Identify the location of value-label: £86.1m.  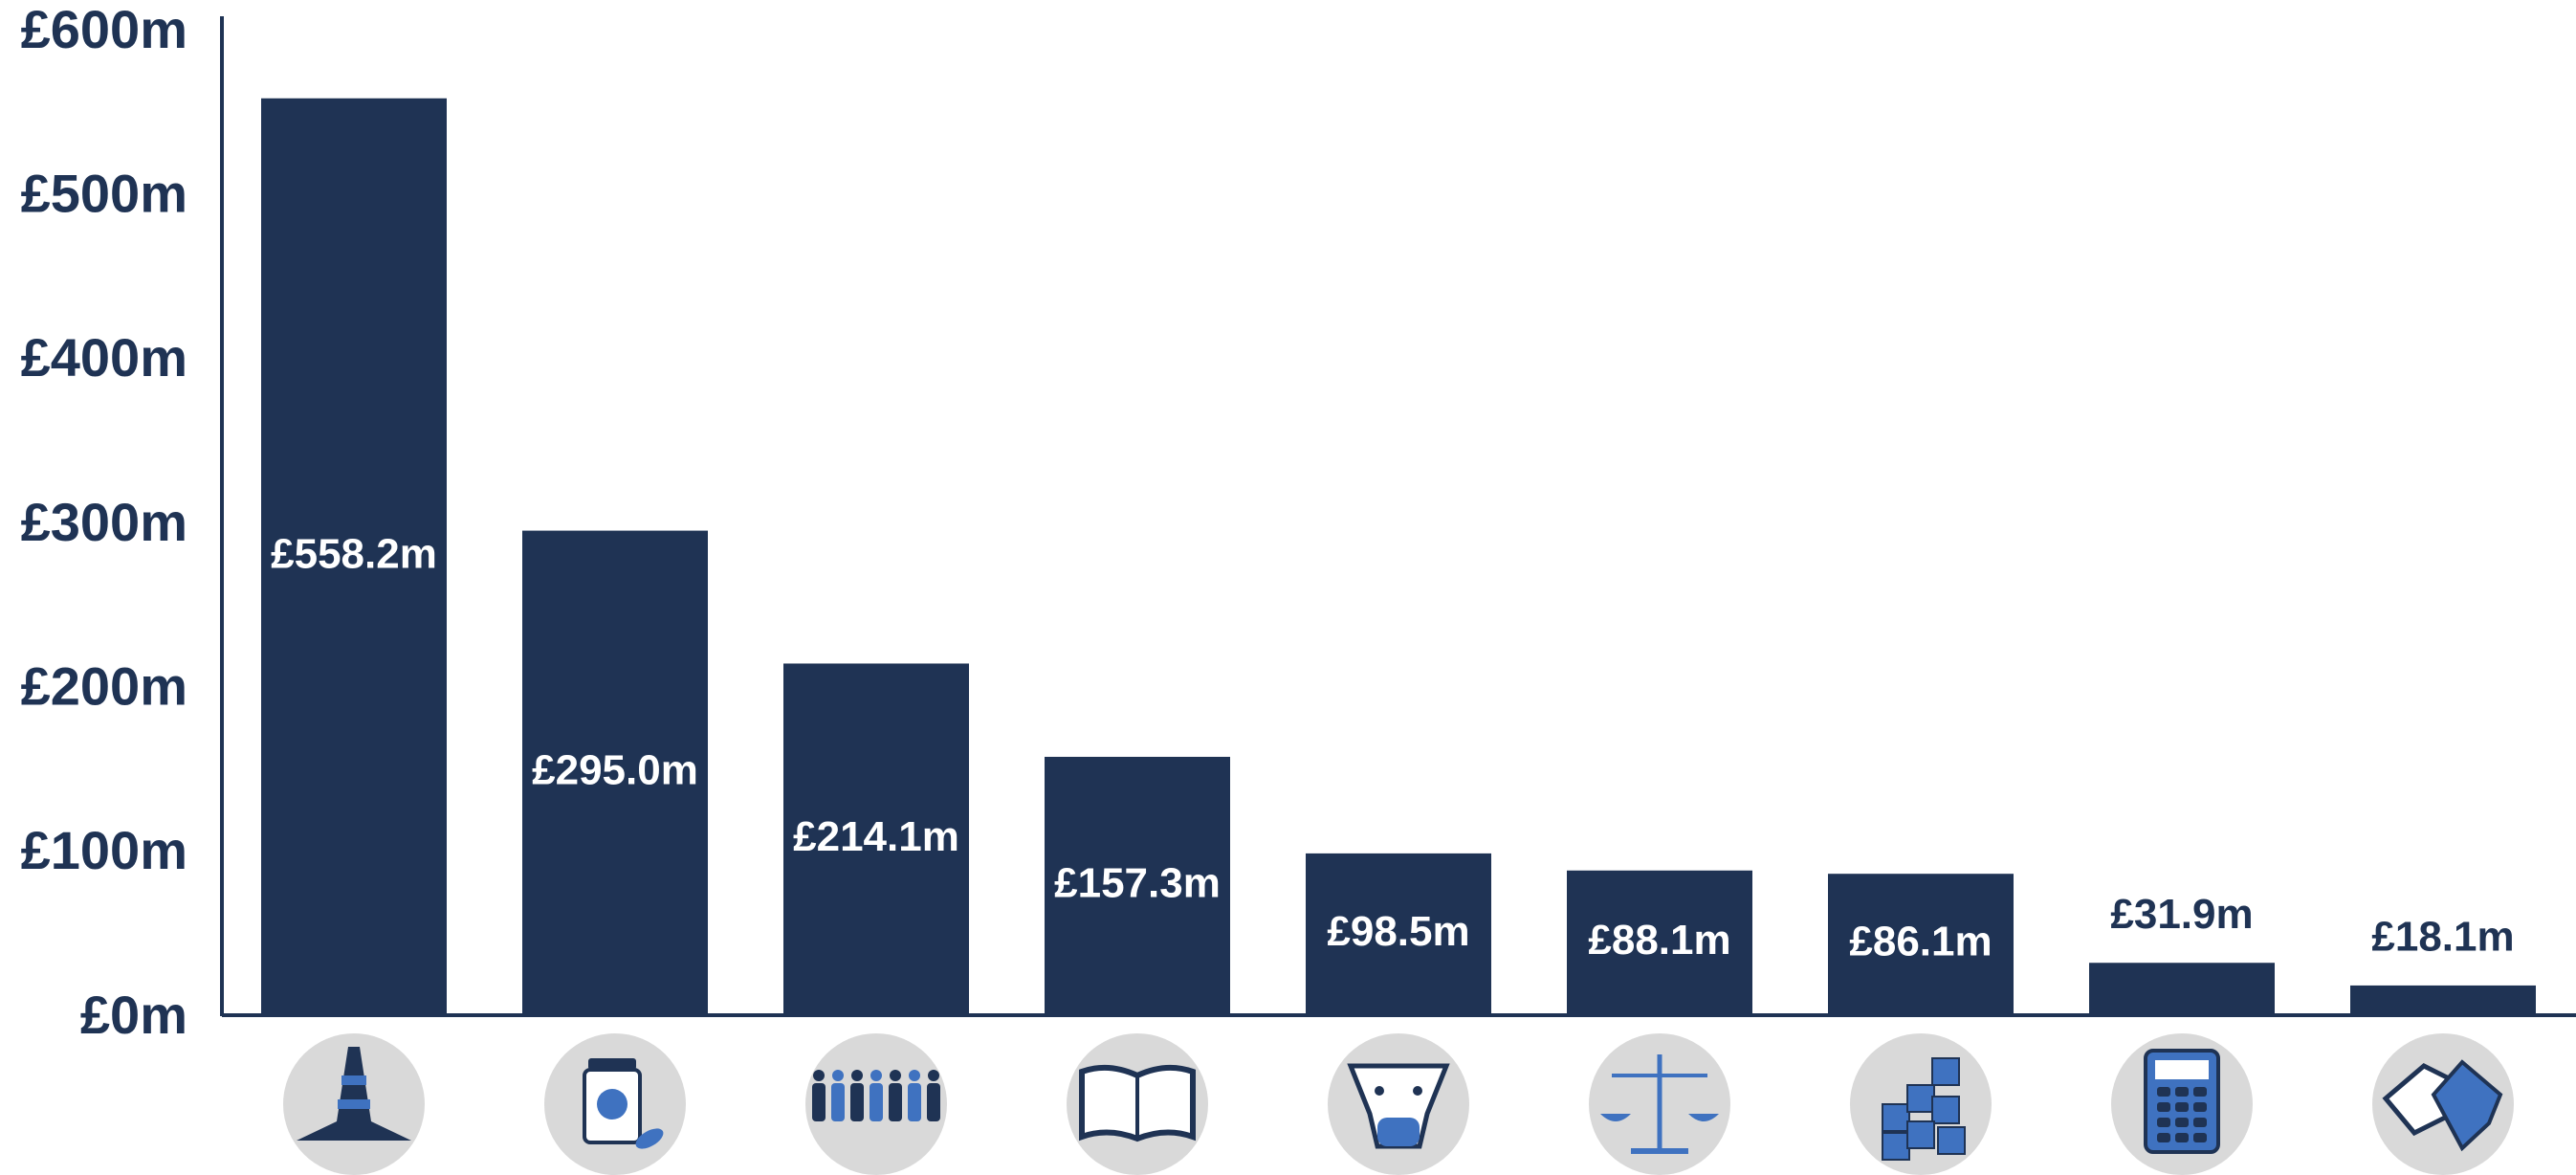
(1920, 942).